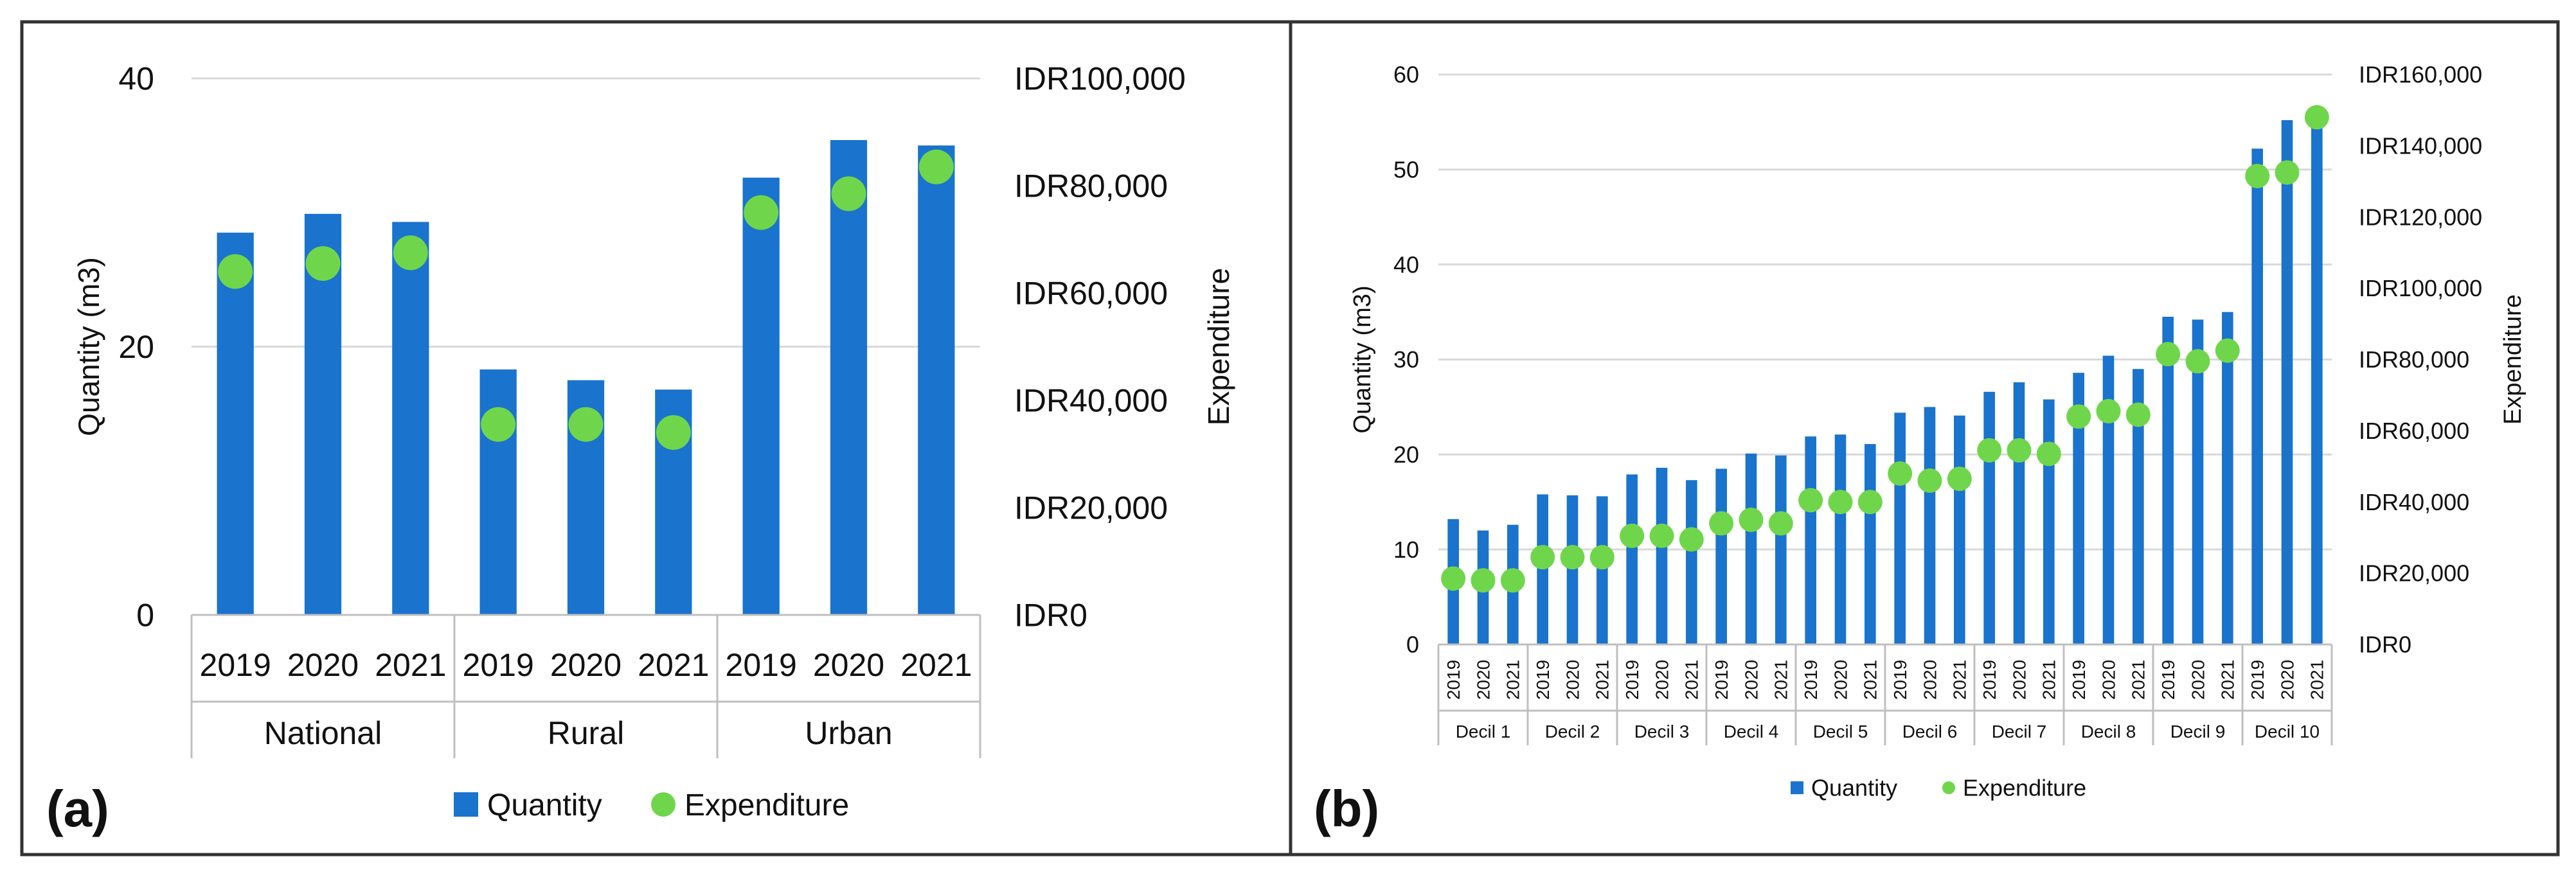 Image resolution: width=2576 pixels, height=879 pixels. What do you see at coordinates (2108, 732) in the screenshot?
I see `x-group-label: Decil 8` at bounding box center [2108, 732].